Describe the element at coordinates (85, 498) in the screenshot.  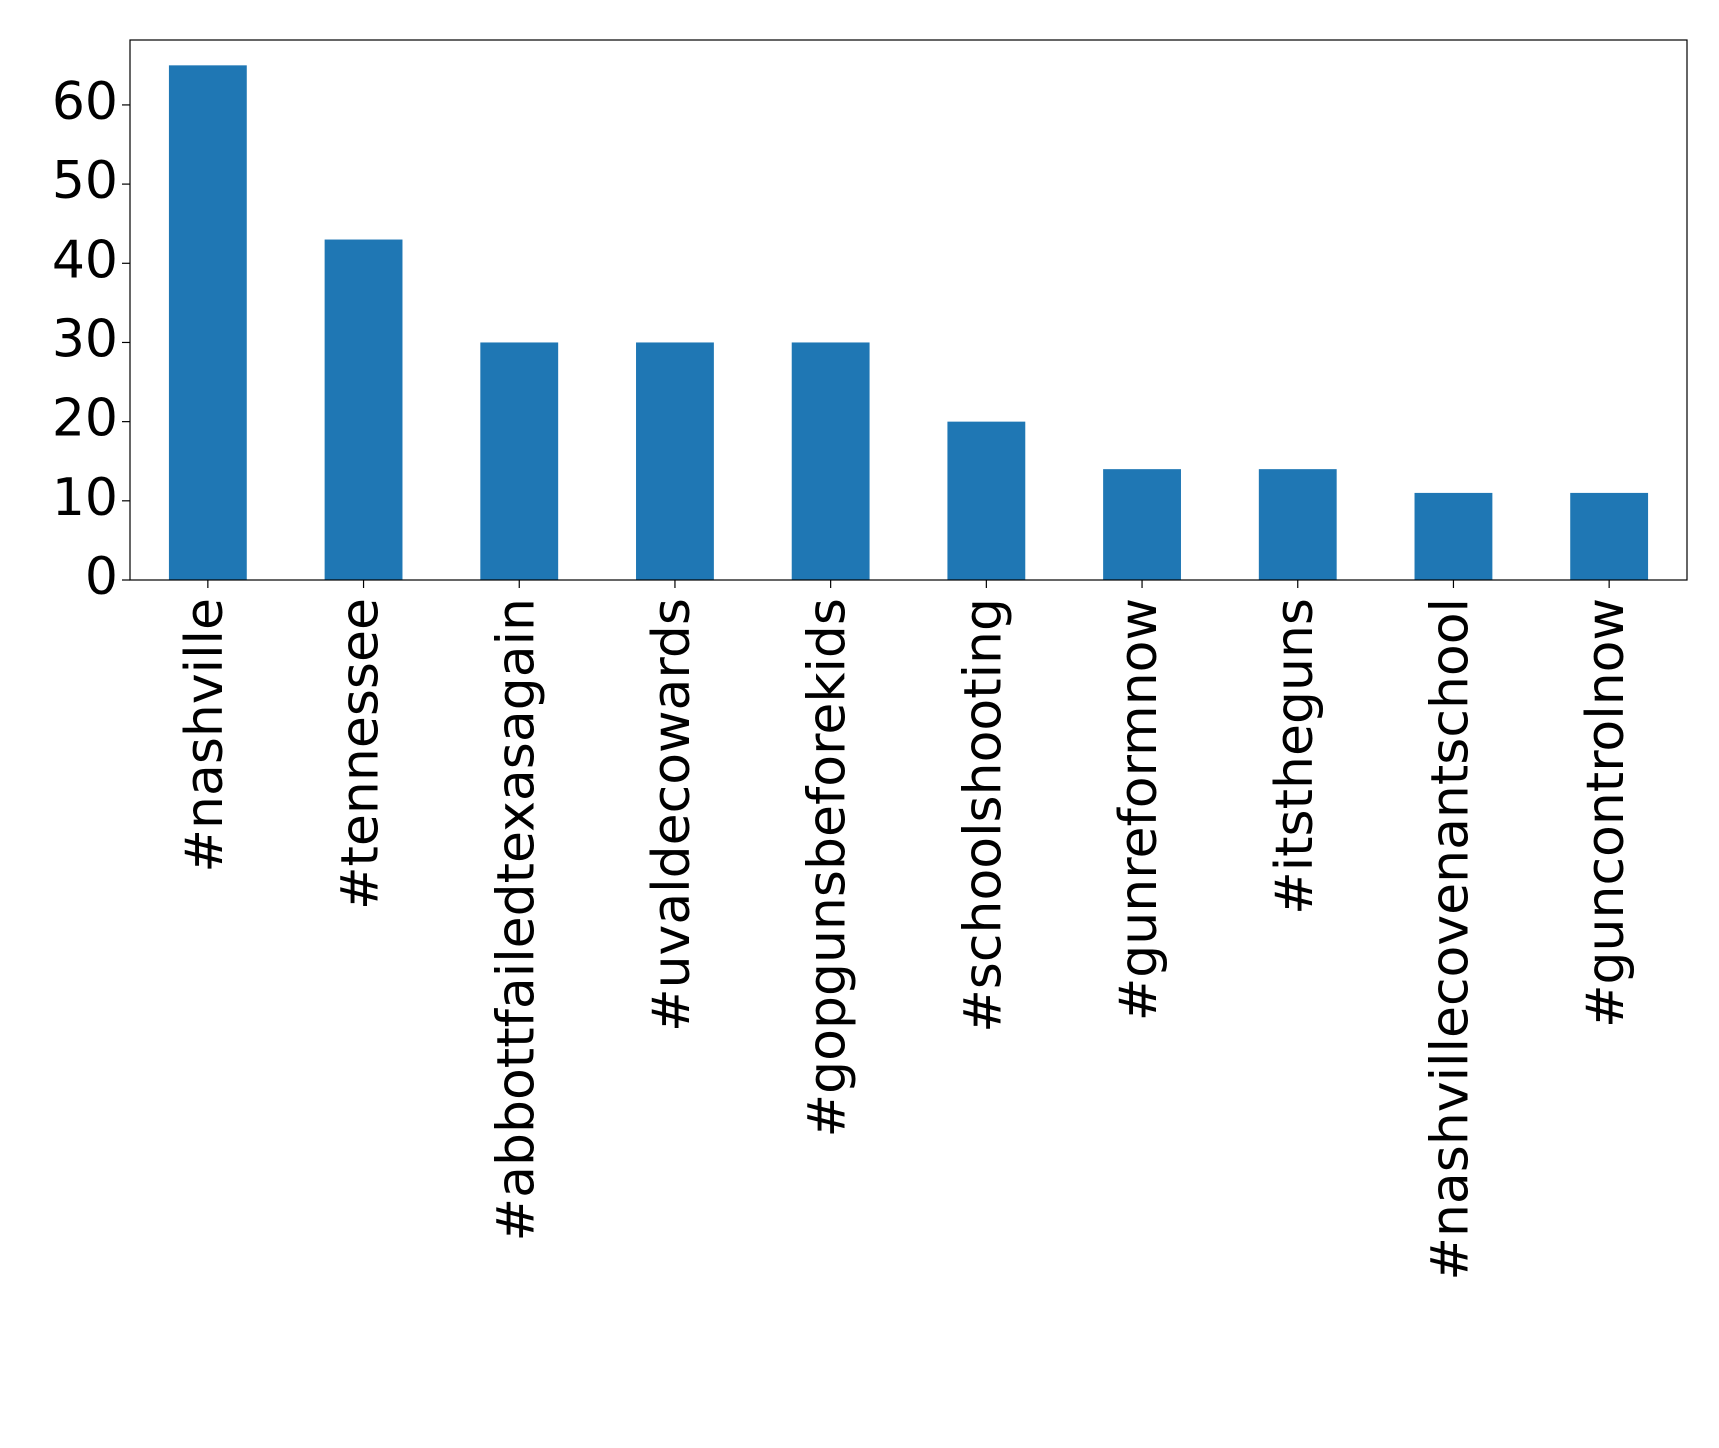
I see `y-tick-label: 10` at that location.